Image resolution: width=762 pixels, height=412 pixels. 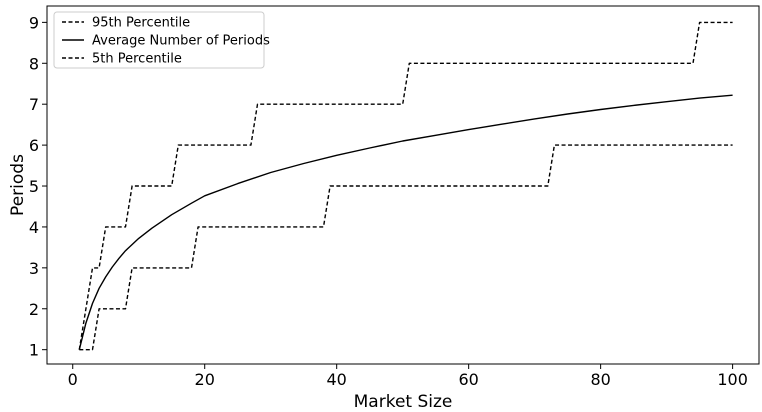 I want to click on legend-box, so click(x=159, y=40).